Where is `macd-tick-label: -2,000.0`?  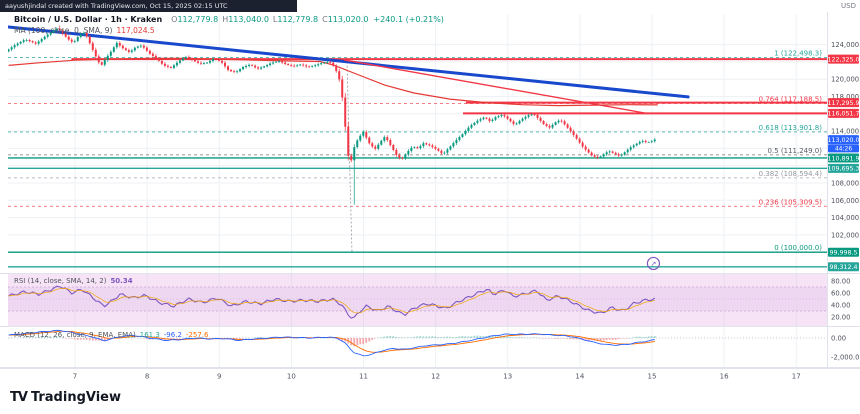 macd-tick-label: -2,000.0 is located at coordinates (845, 358).